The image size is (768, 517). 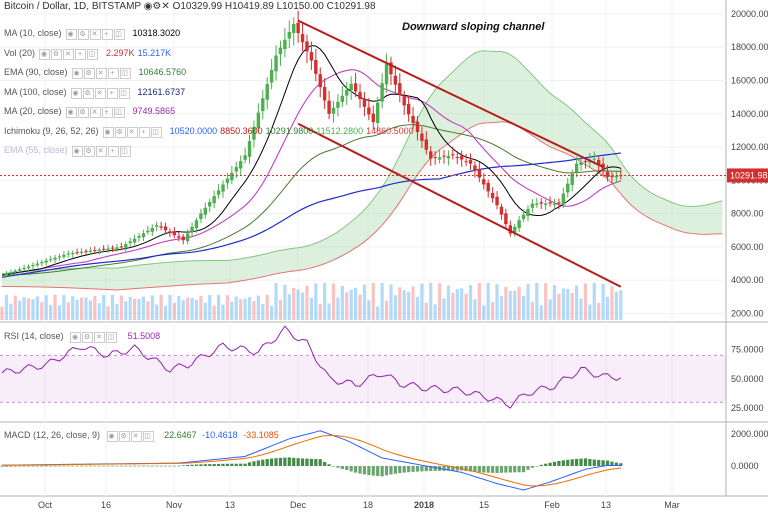 I want to click on price-tick-label: 20000.00, so click(x=749, y=14).